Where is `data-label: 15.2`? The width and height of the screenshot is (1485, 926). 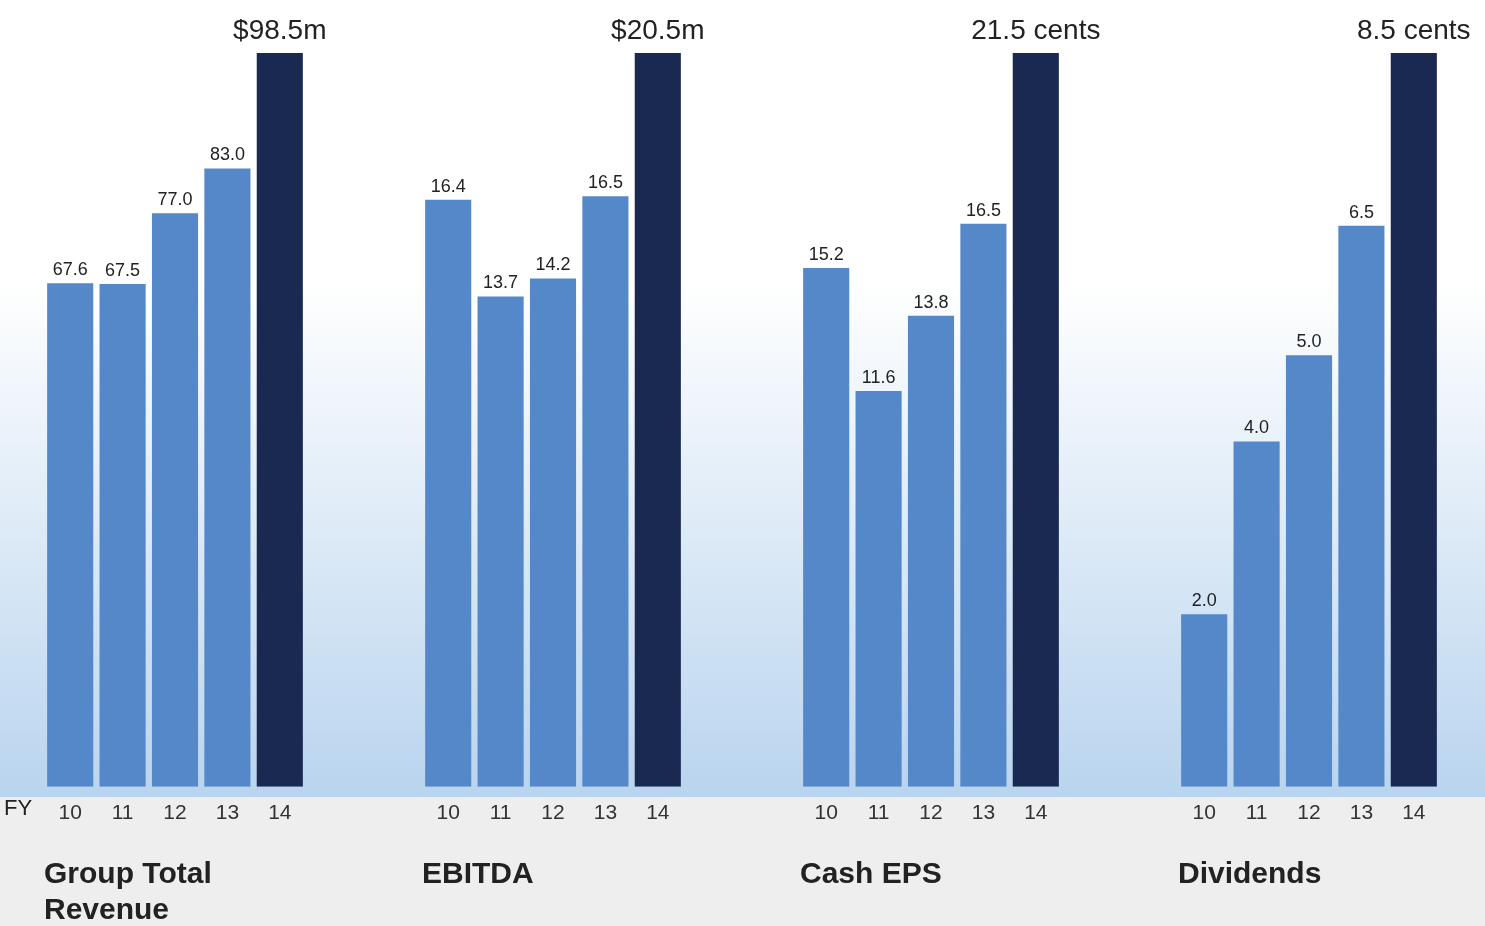 data-label: 15.2 is located at coordinates (826, 253).